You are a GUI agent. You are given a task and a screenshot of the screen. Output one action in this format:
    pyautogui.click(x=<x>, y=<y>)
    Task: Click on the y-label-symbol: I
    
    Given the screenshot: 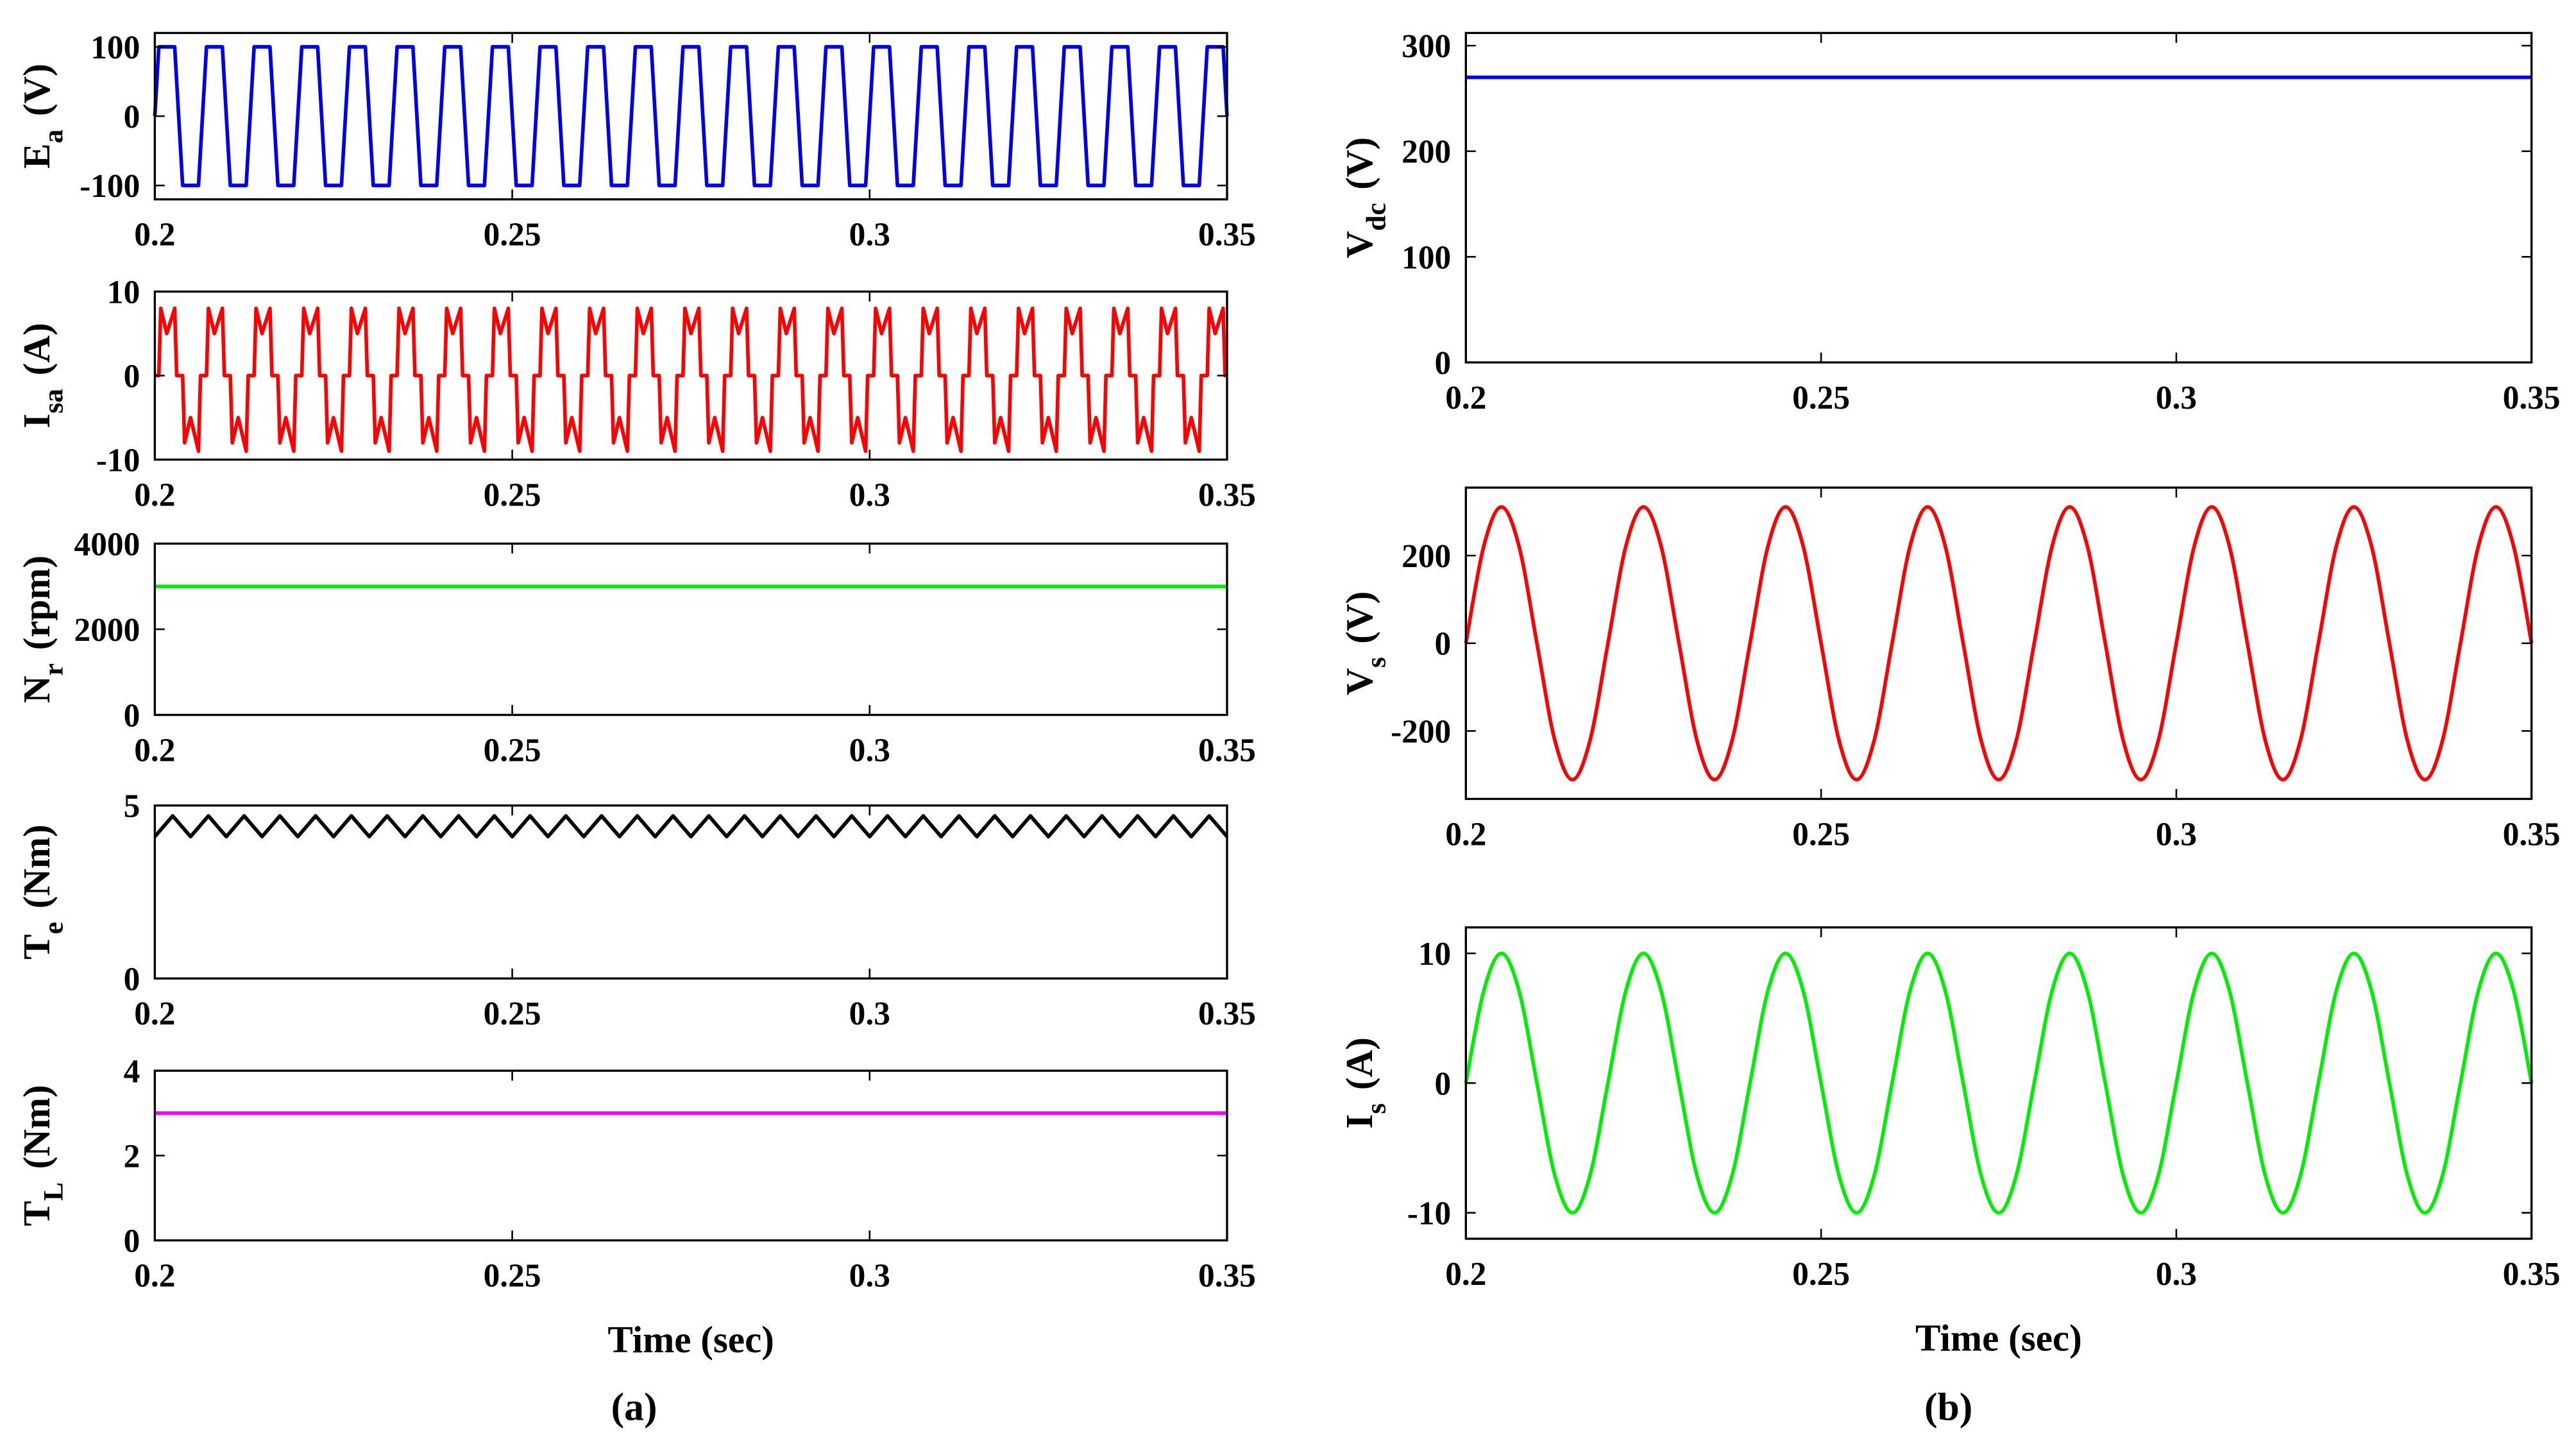 What is the action you would take?
    pyautogui.click(x=36, y=421)
    